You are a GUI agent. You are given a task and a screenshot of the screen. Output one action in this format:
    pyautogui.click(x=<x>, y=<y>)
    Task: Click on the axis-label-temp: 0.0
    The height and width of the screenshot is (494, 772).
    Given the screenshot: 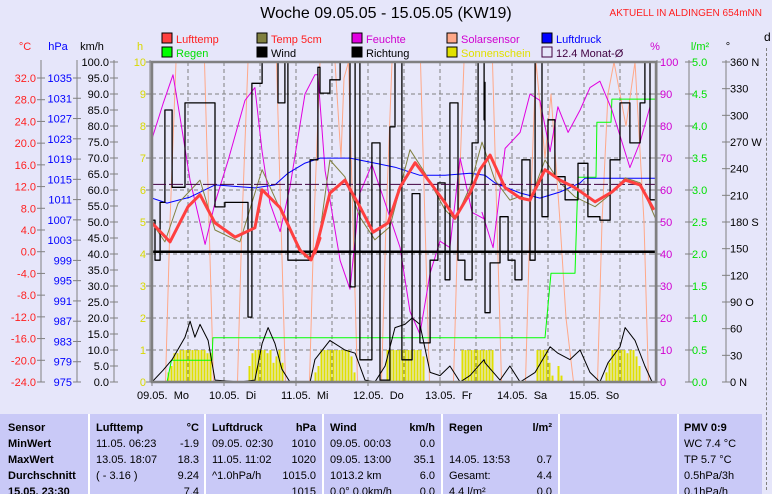 What is the action you would take?
    pyautogui.click(x=28, y=253)
    